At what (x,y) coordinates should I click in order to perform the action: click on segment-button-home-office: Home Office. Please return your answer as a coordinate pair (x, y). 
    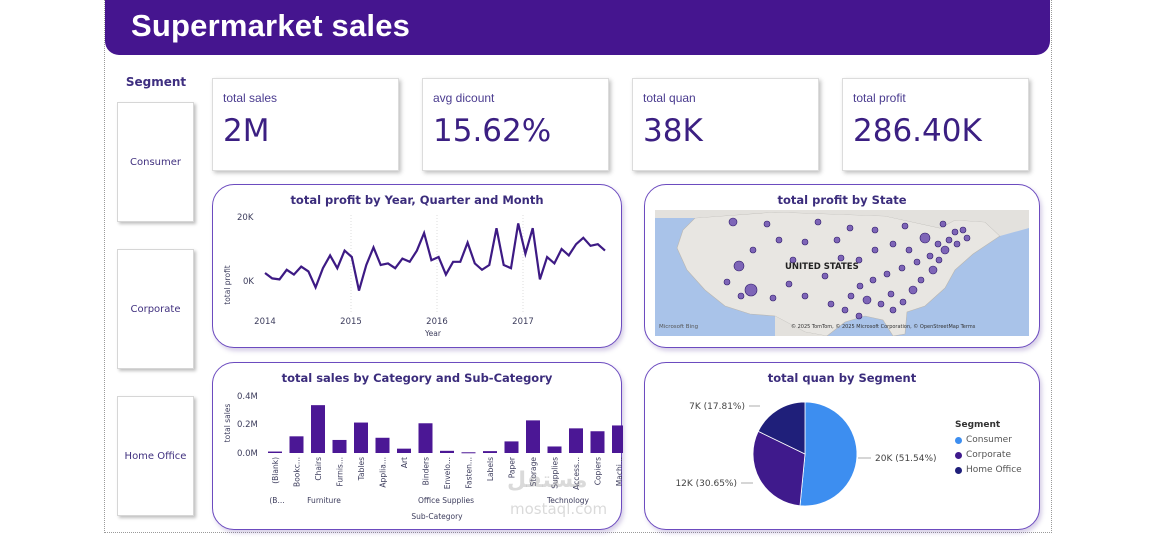
    Looking at the image, I should click on (155, 456).